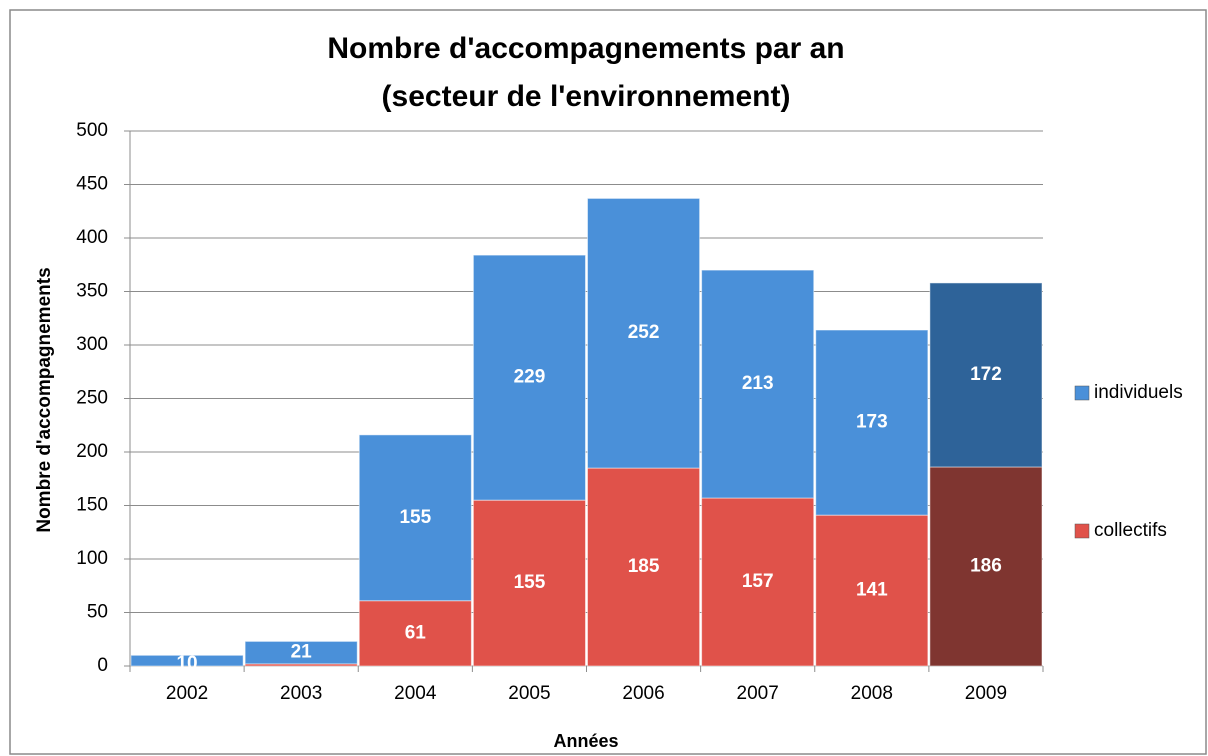 Image resolution: width=1208 pixels, height=756 pixels. I want to click on x-tick-label: 2005, so click(529, 693).